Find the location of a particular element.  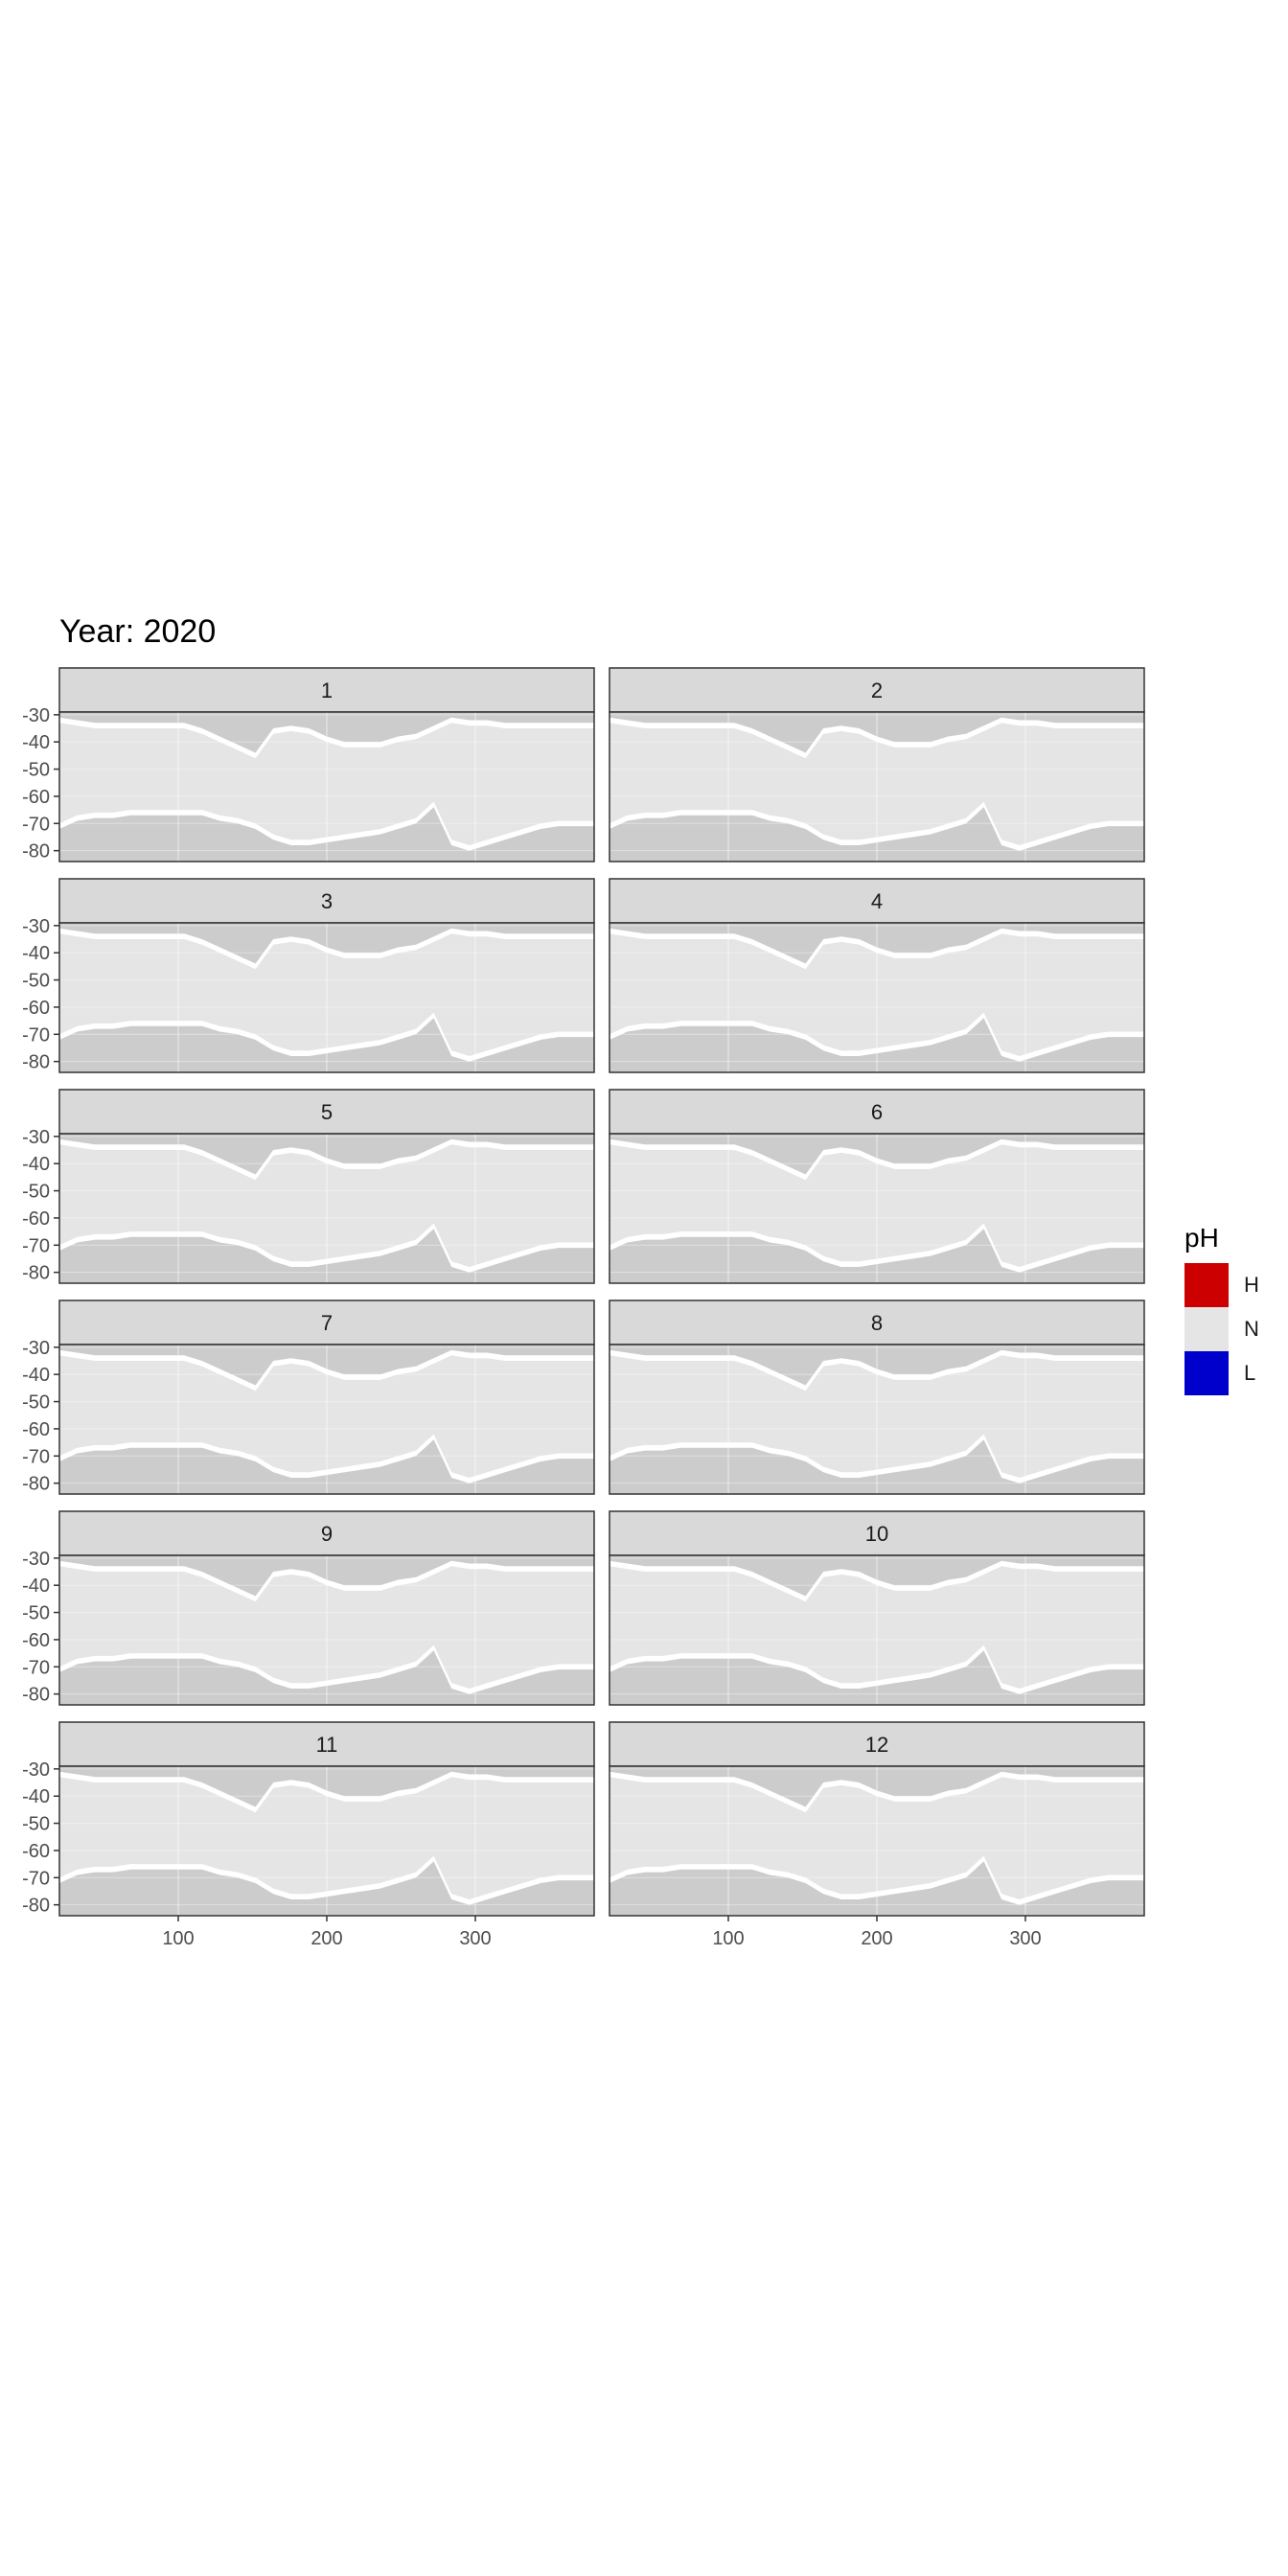

facet-panel-7: 7 -30 -40 -50 -60 -70 -80 is located at coordinates (308, 1397).